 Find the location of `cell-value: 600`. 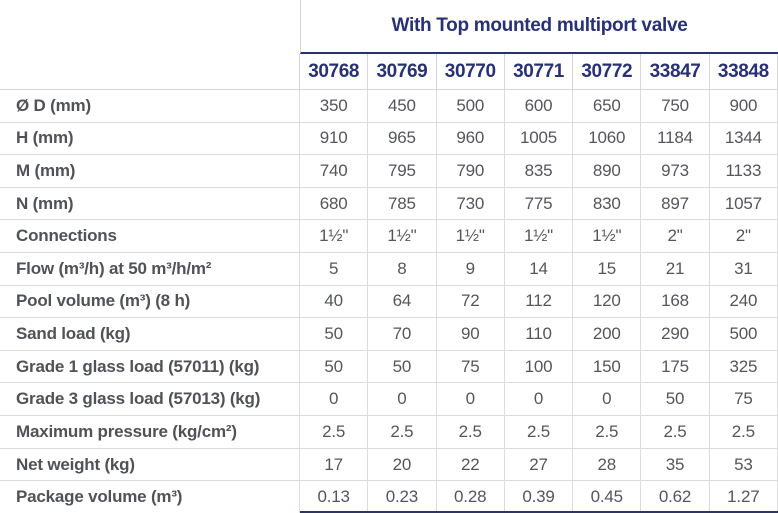

cell-value: 600 is located at coordinates (539, 106).